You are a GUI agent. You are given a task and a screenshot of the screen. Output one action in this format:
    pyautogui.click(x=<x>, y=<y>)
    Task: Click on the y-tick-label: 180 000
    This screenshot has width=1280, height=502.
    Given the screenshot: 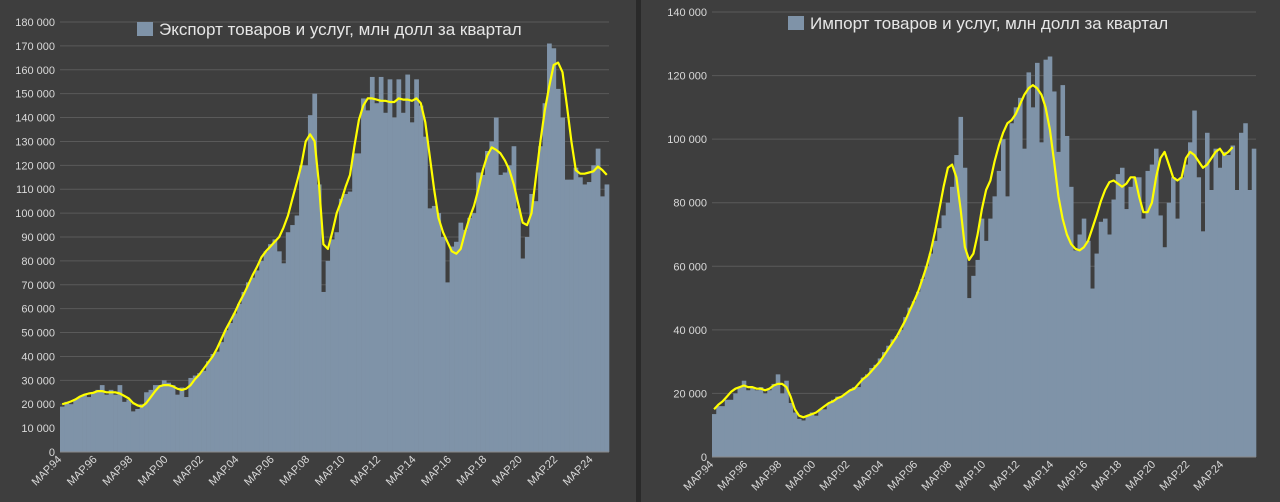 What is the action you would take?
    pyautogui.click(x=35, y=23)
    